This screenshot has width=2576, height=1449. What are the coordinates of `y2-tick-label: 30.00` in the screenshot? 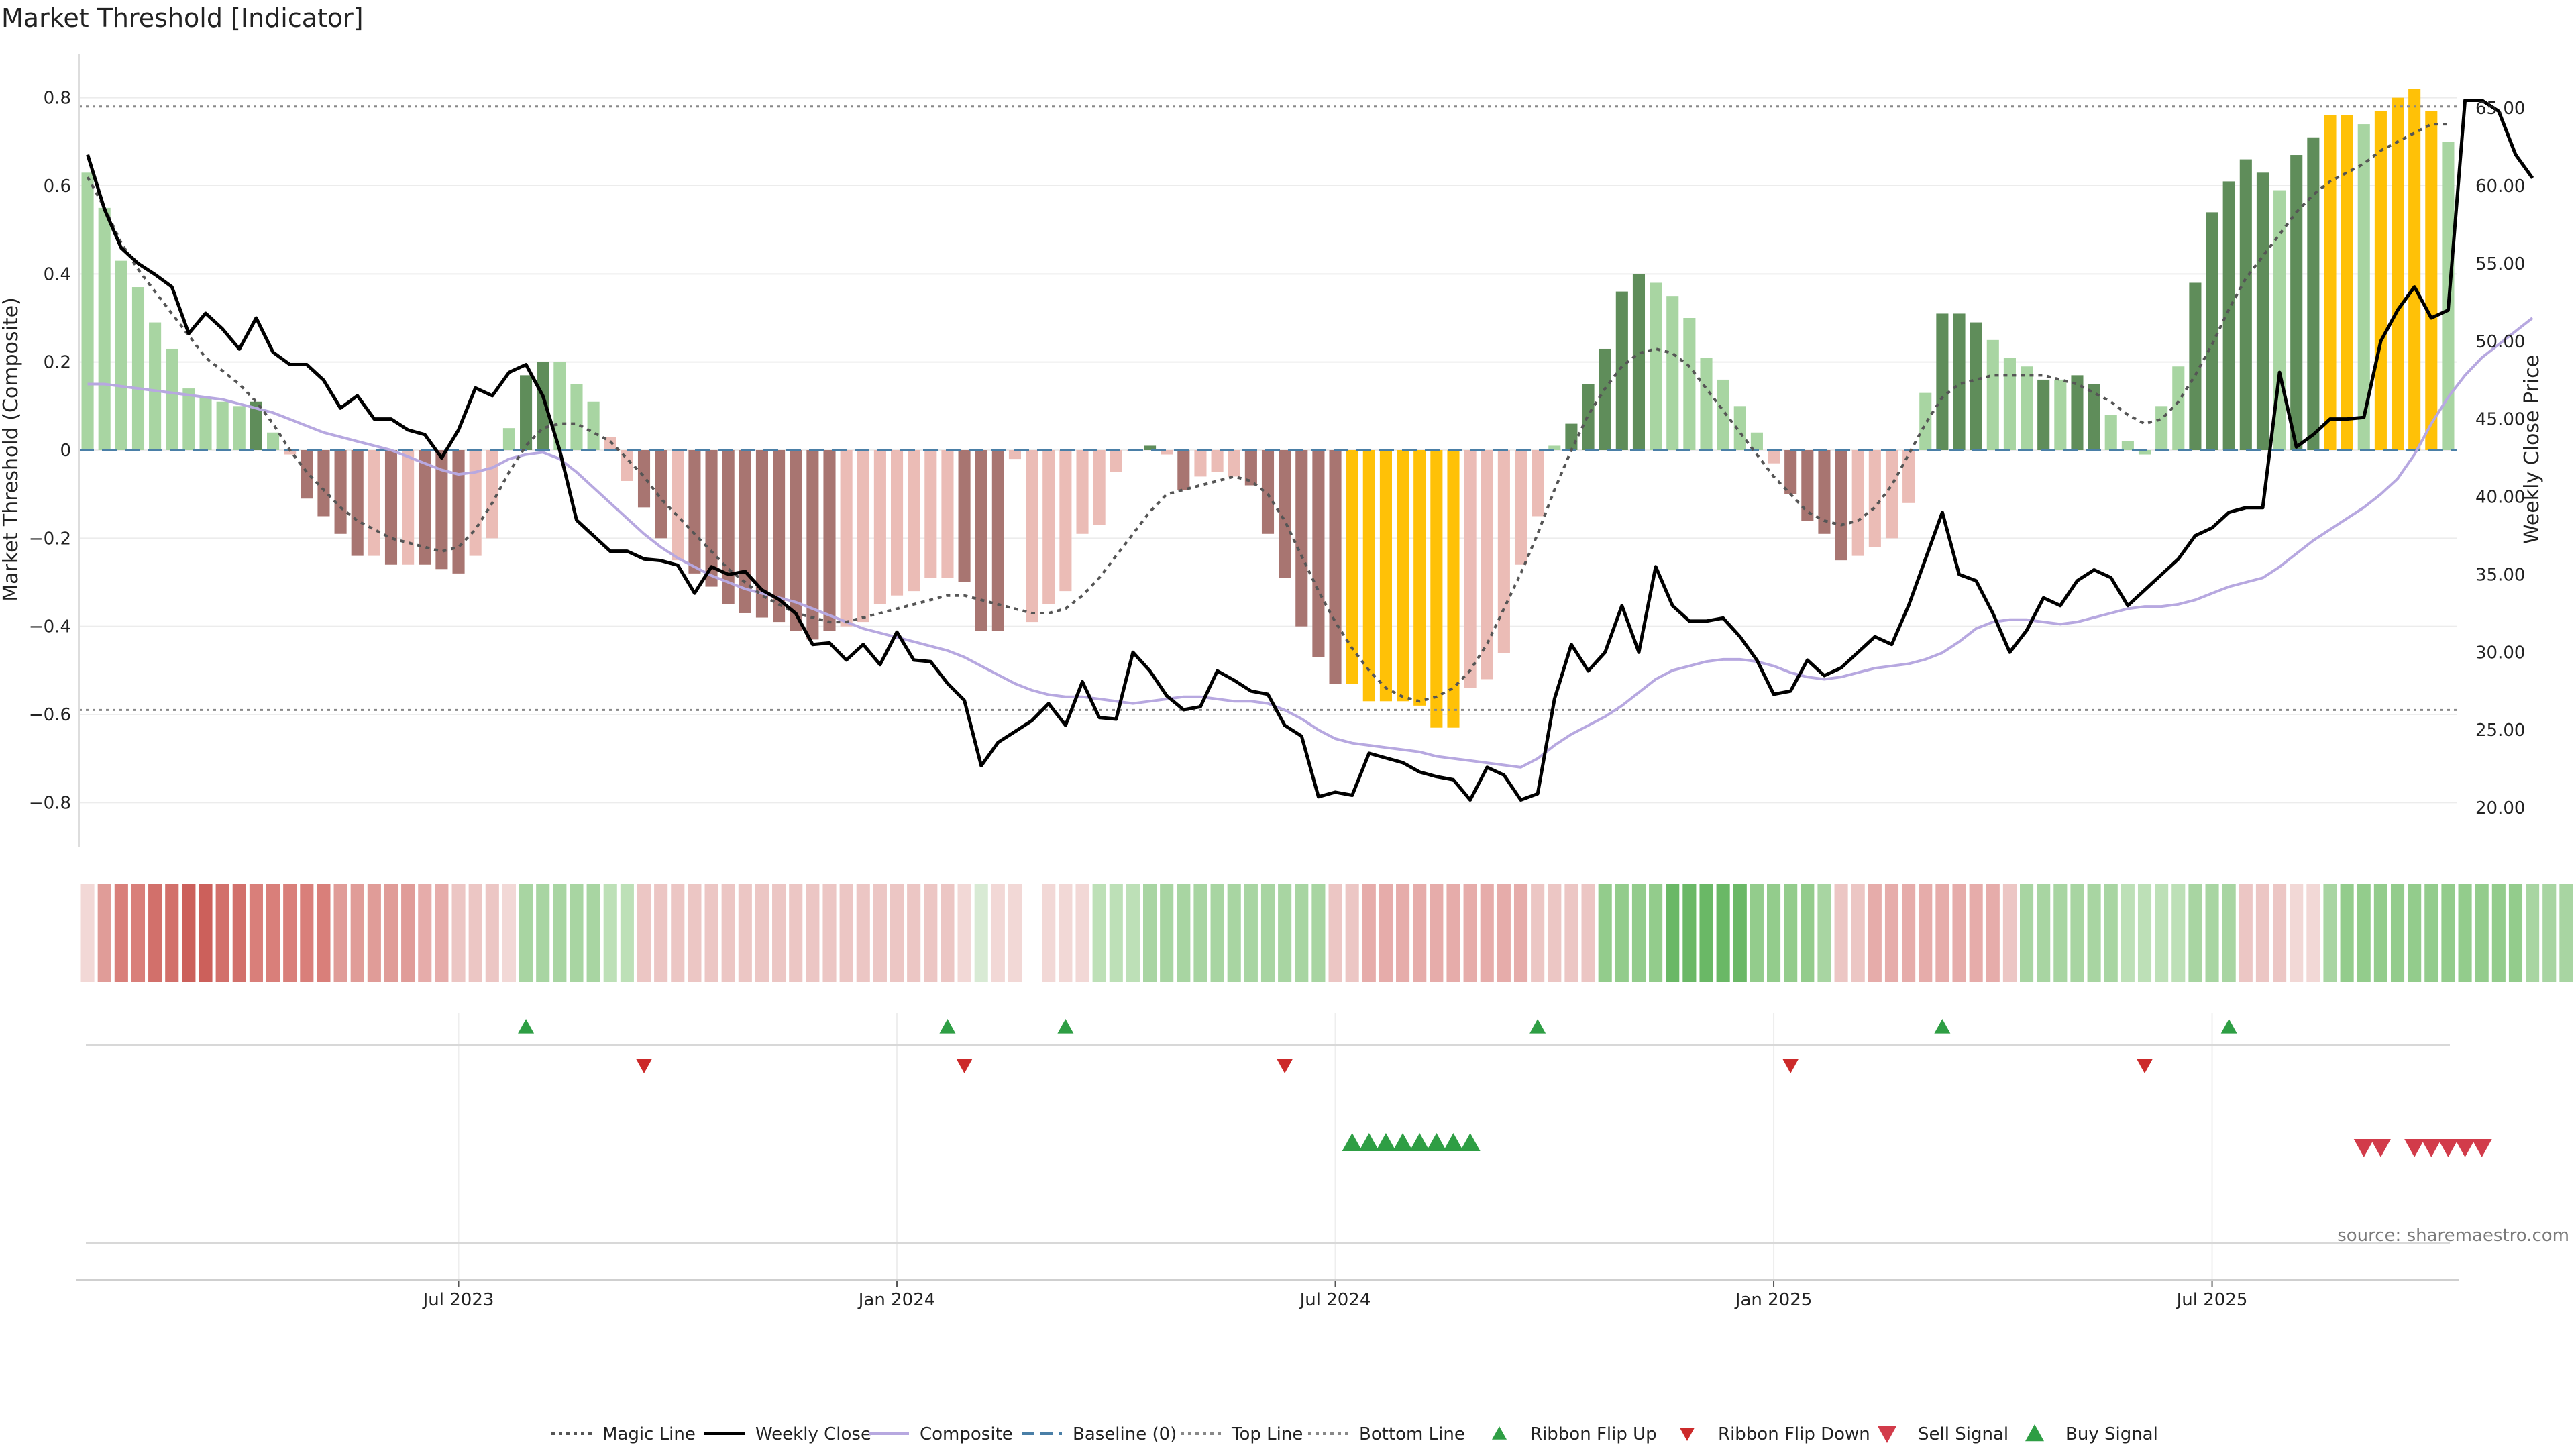 It's located at (2500, 653).